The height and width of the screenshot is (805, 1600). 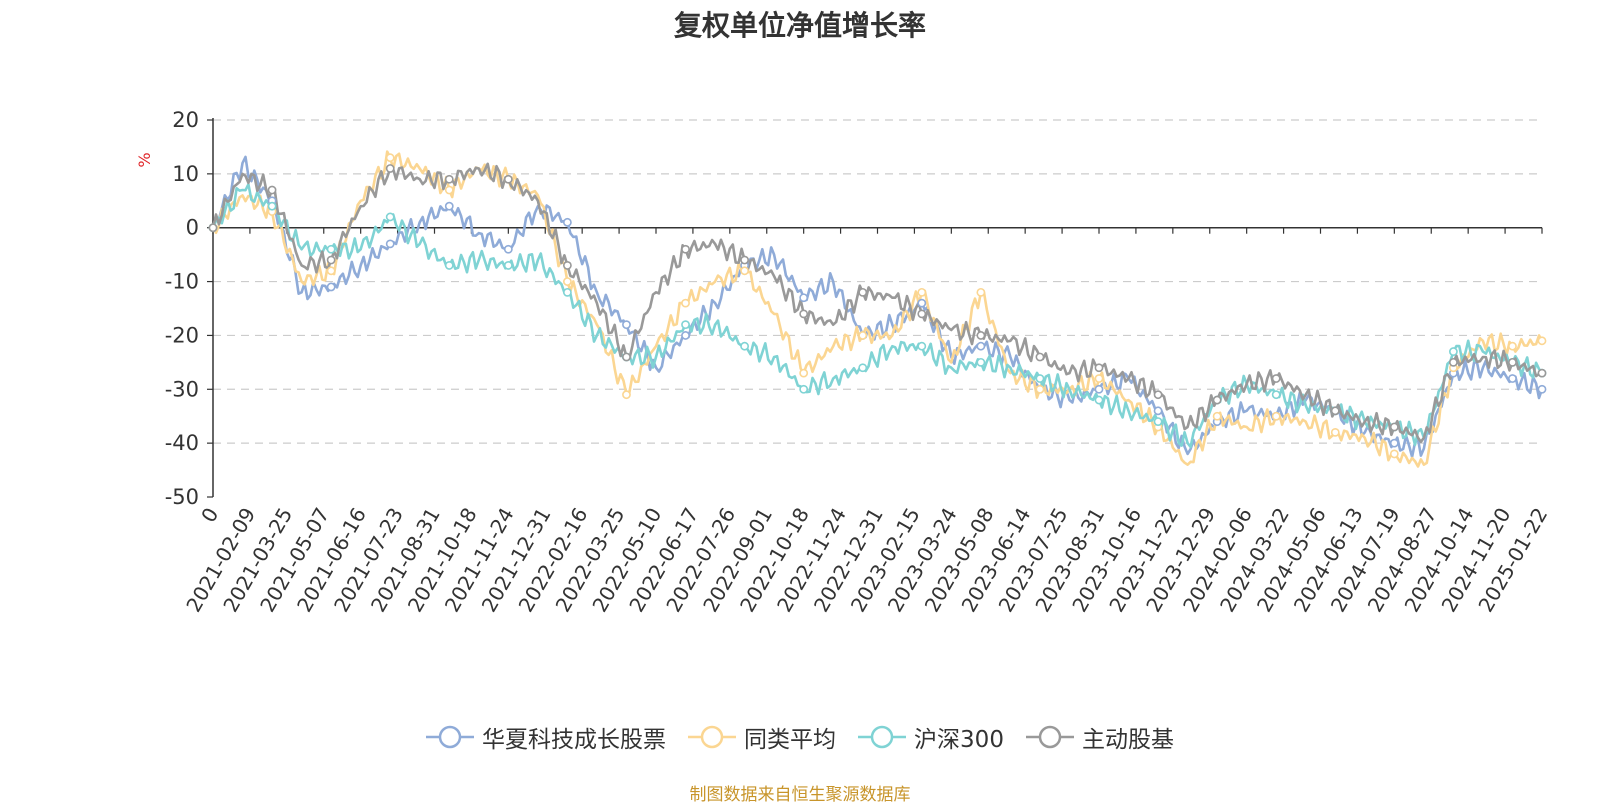 I want to click on y-tick-label: -40, so click(x=182, y=443).